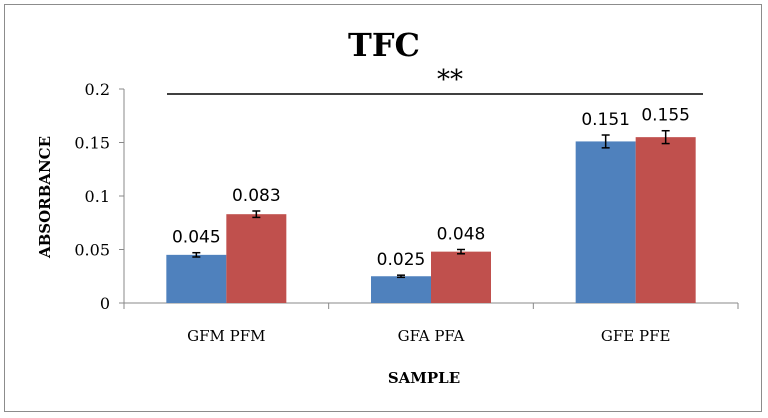 The width and height of the screenshot is (768, 418). I want to click on y-tick-label: 0.2, so click(97, 89).